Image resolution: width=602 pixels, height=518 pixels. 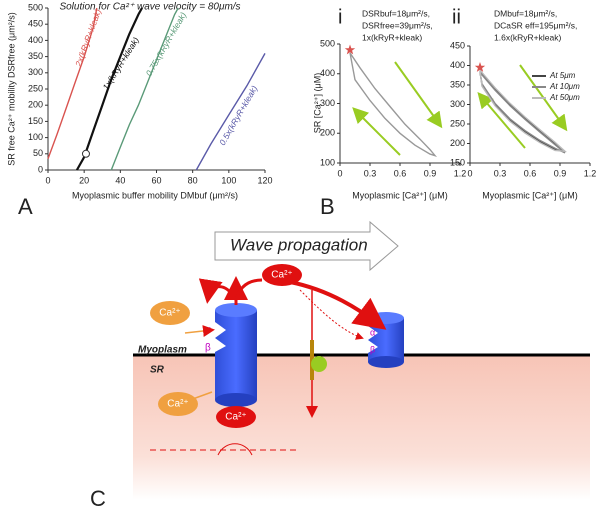 I want to click on panel-label: i, so click(x=340, y=17).